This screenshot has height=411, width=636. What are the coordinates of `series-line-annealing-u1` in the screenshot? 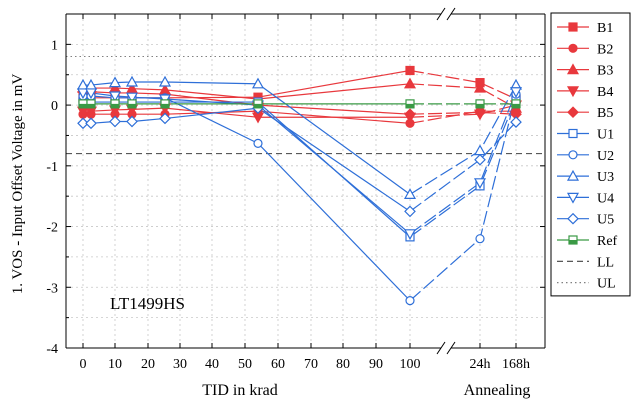 It's located at (463, 168).